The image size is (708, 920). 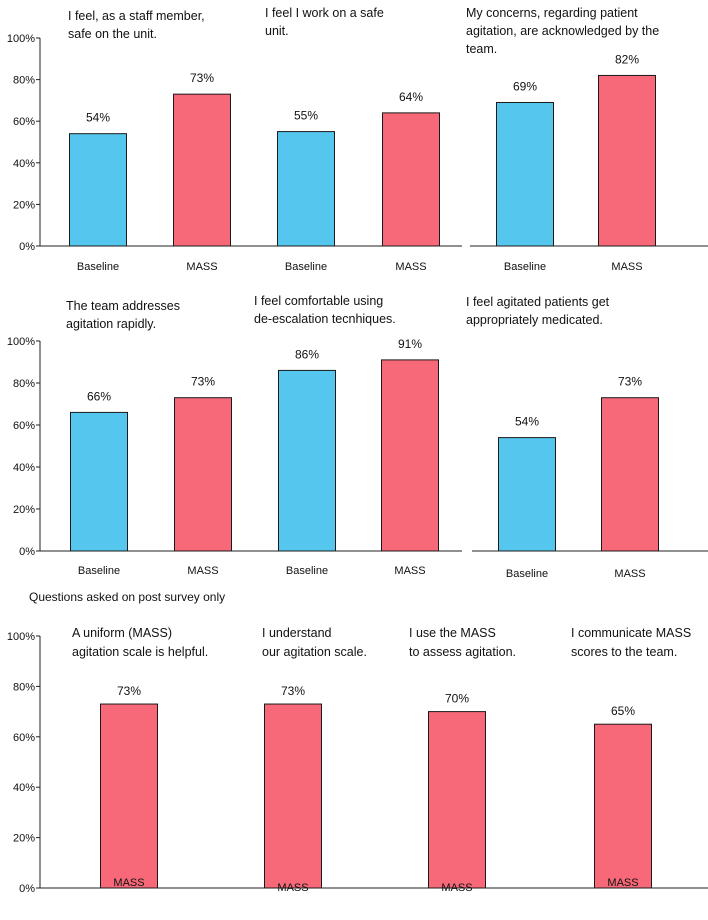 I want to click on chart-title-line: appropriately medicated., so click(x=534, y=320).